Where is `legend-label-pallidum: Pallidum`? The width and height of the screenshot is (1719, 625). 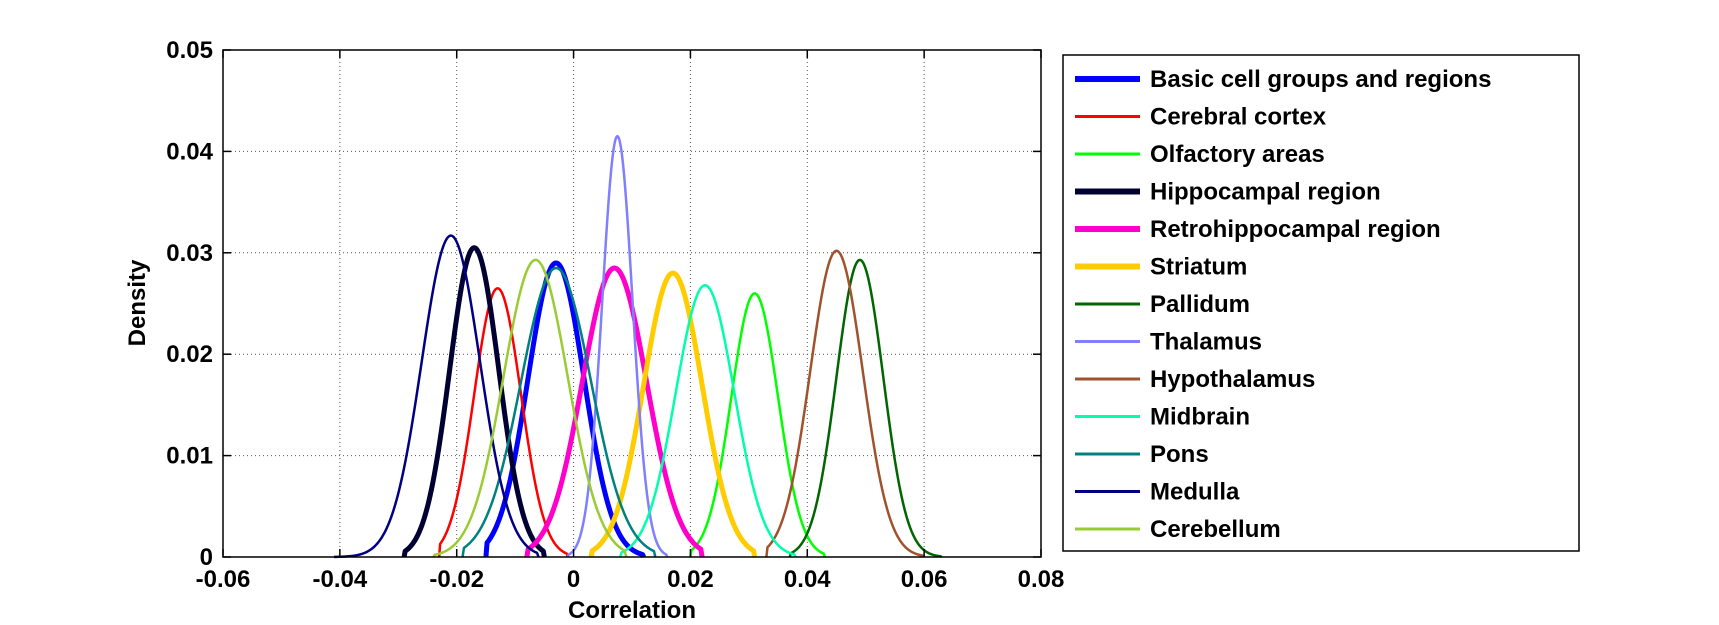 legend-label-pallidum: Pallidum is located at coordinates (1200, 304).